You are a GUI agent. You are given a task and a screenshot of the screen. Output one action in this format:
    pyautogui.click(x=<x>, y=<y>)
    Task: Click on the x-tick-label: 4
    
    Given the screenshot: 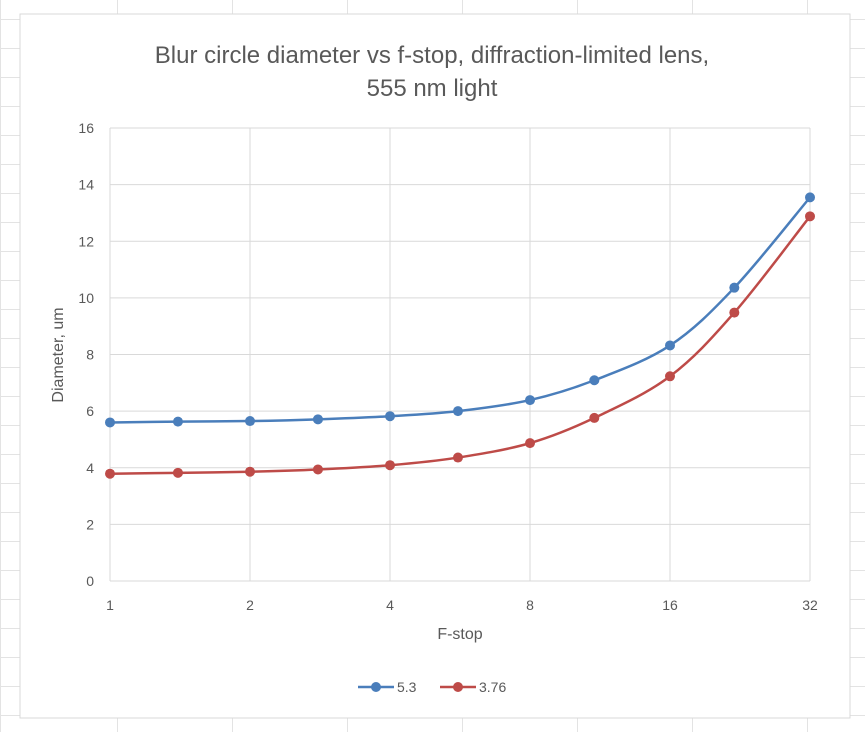 What is the action you would take?
    pyautogui.click(x=390, y=605)
    